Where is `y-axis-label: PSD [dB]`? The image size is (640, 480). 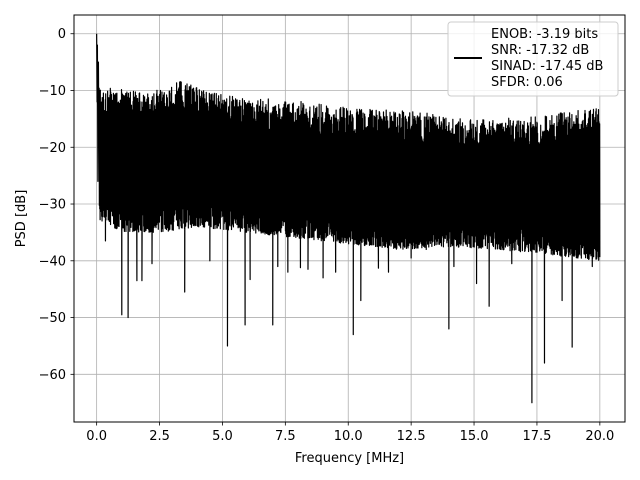
y-axis-label: PSD [dB] is located at coordinates (21, 219).